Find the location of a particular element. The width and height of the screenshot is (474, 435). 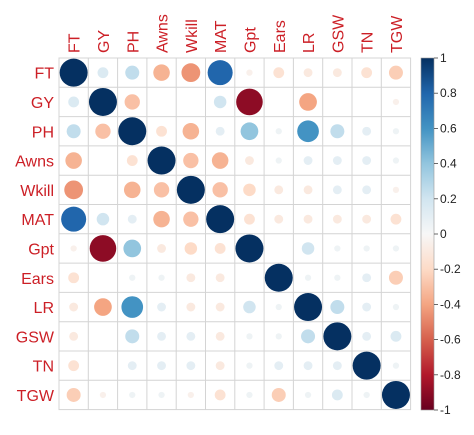

correlation-circle-wkill-ph is located at coordinates (132, 190).